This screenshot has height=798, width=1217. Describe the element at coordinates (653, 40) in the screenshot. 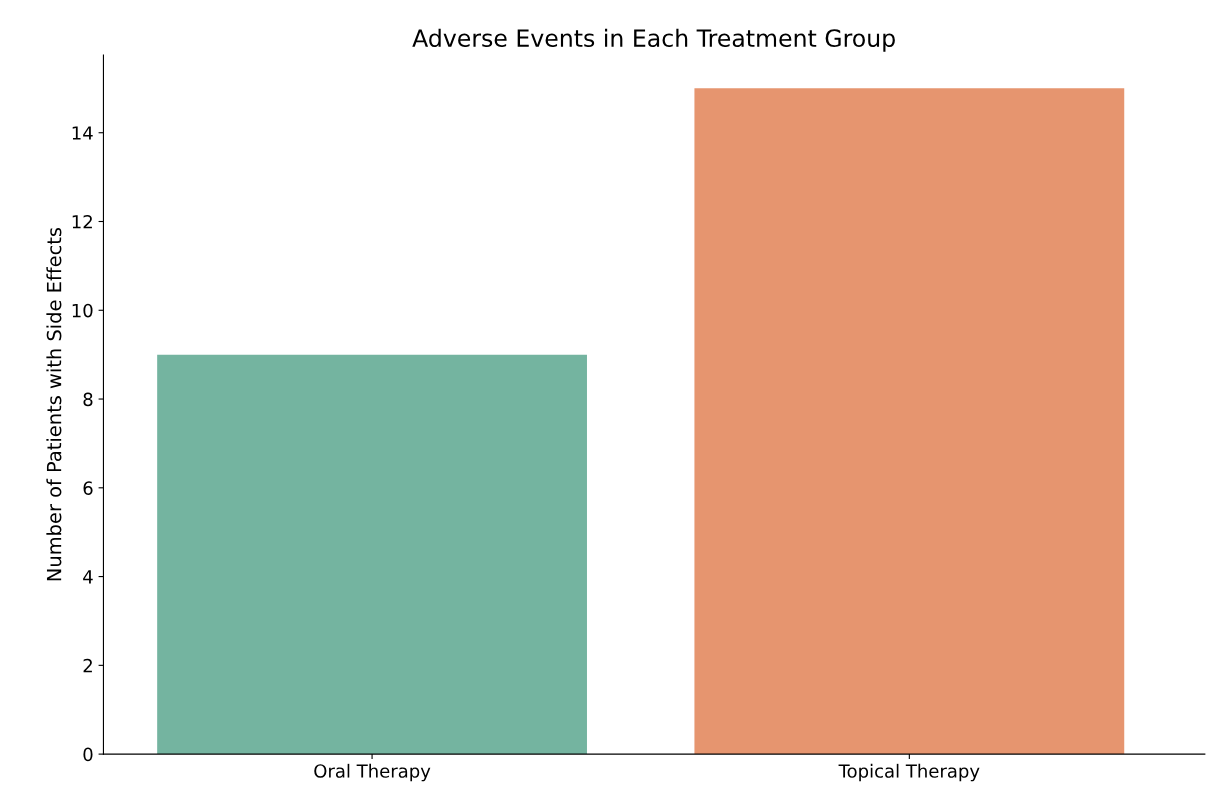

I see `chart-title: Adverse Events in Each Treatment Group` at that location.